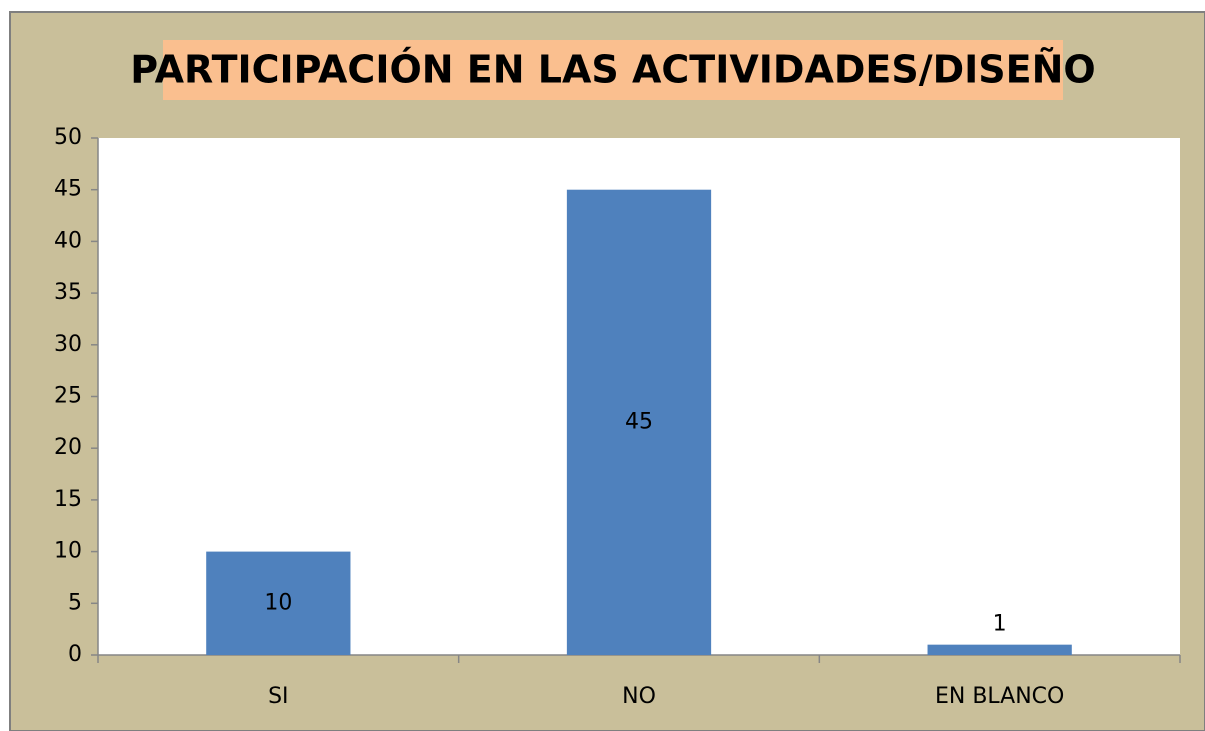 This screenshot has width=1205, height=731. What do you see at coordinates (68, 499) in the screenshot?
I see `y-tick-label: 15` at bounding box center [68, 499].